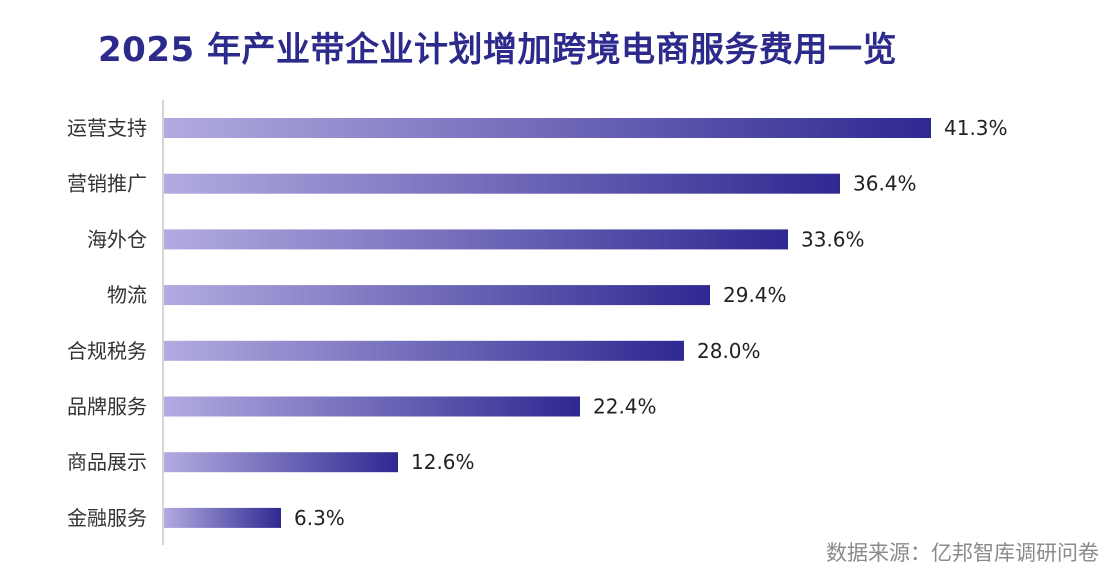 The image size is (1107, 573). Describe the element at coordinates (107, 184) in the screenshot. I see `category-label: 营销推广` at that location.